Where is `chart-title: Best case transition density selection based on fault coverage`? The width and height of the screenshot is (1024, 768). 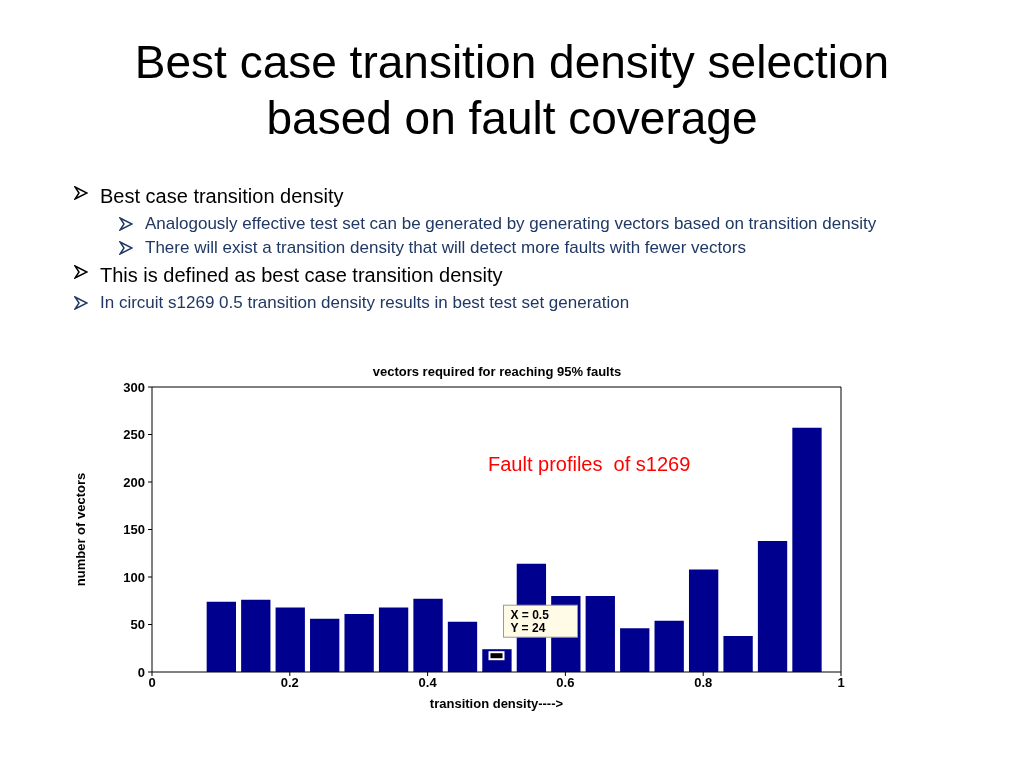 chart-title: Best case transition density selection based on fault coverage is located at coordinates (512, 90).